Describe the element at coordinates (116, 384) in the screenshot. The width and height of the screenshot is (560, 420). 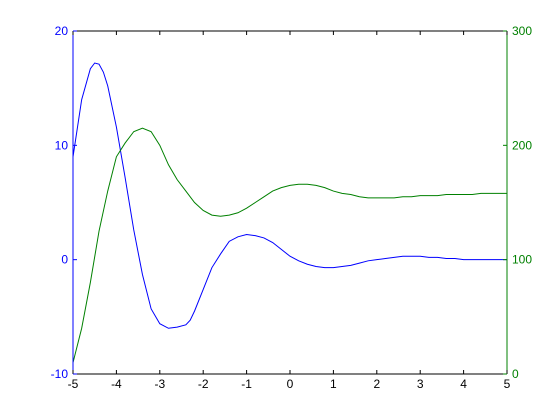
I see `x-tick-label: -4` at that location.